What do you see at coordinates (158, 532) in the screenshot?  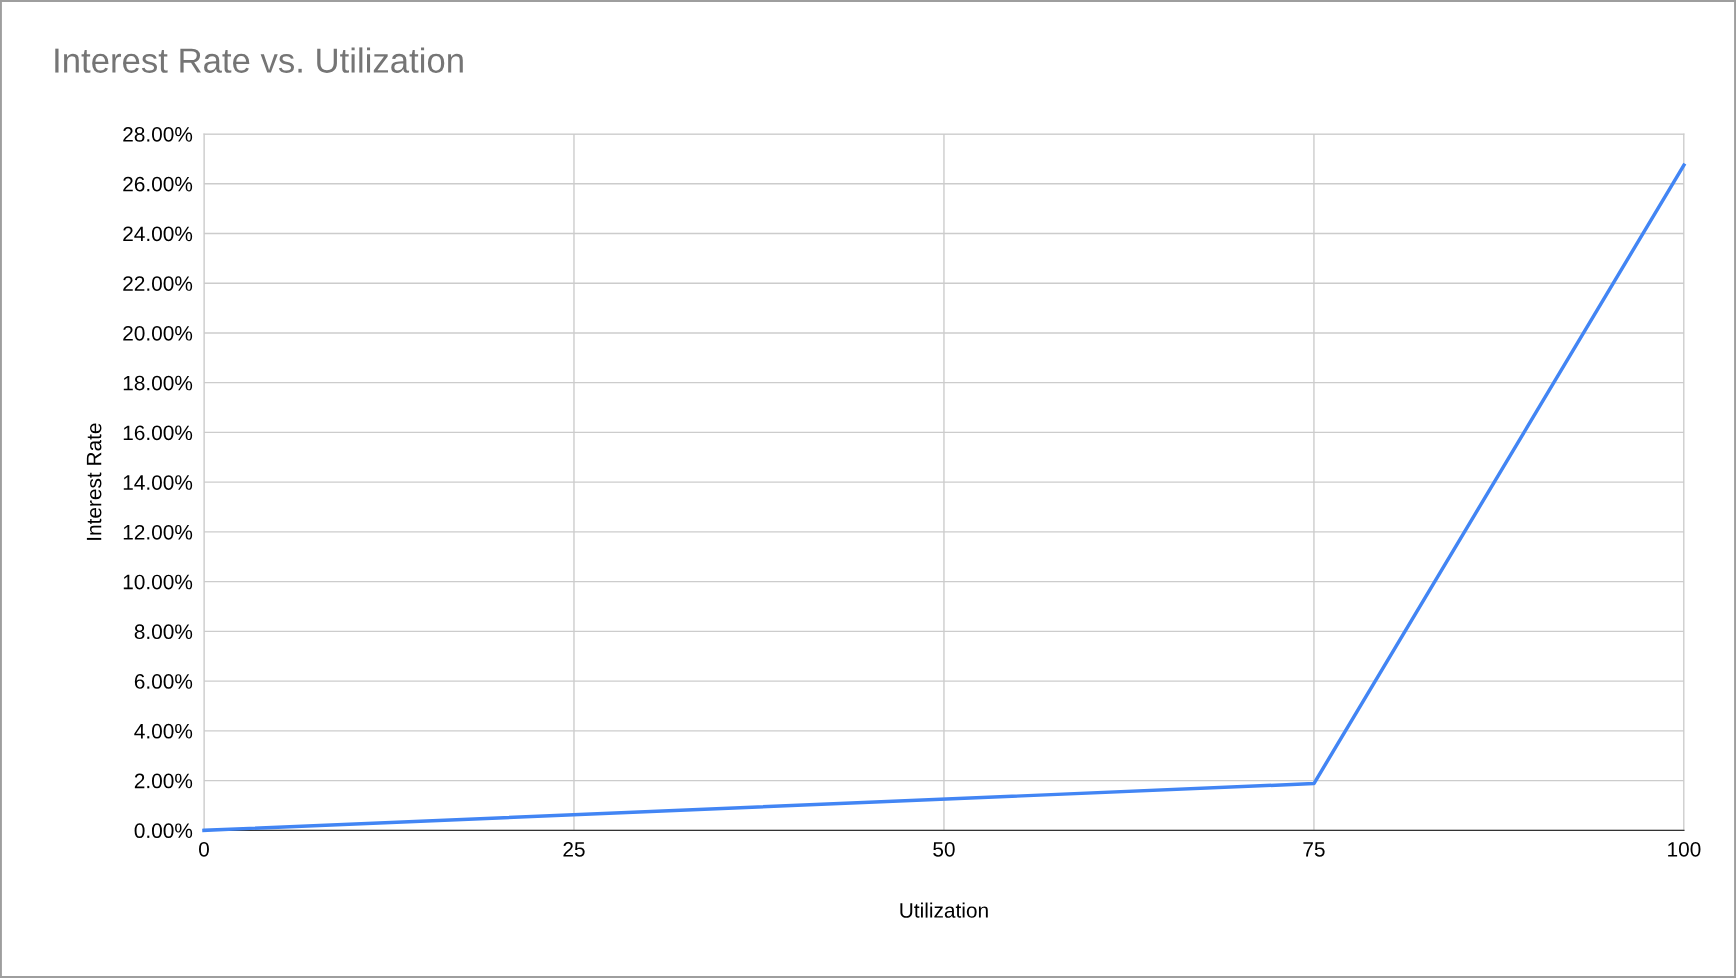 I see `y-tick-label: 12.00%` at bounding box center [158, 532].